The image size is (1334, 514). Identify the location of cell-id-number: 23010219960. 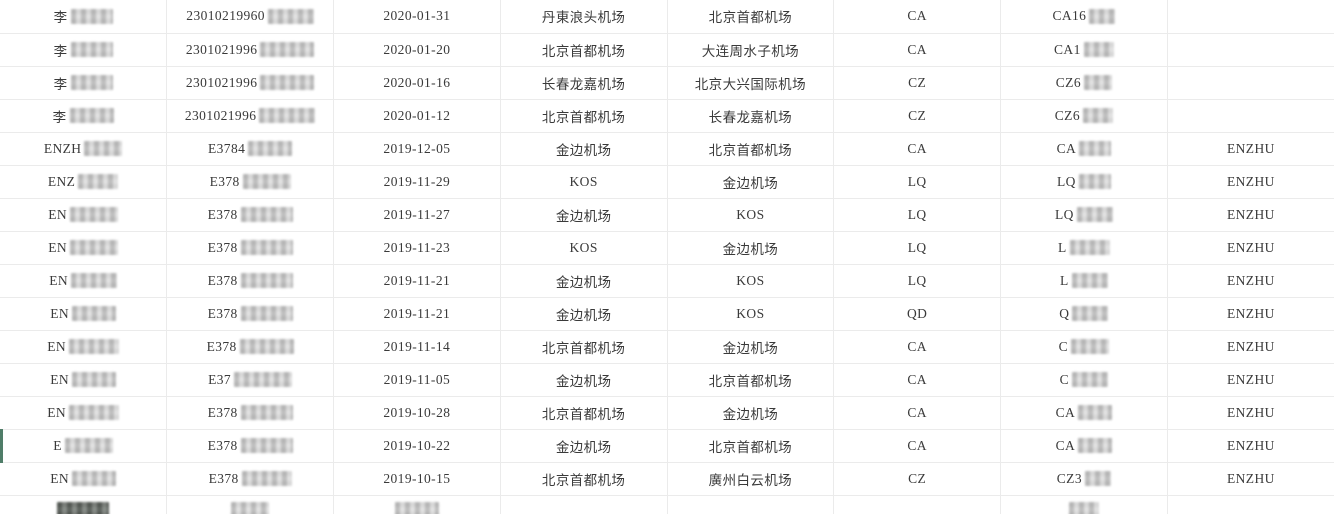
(250, 17).